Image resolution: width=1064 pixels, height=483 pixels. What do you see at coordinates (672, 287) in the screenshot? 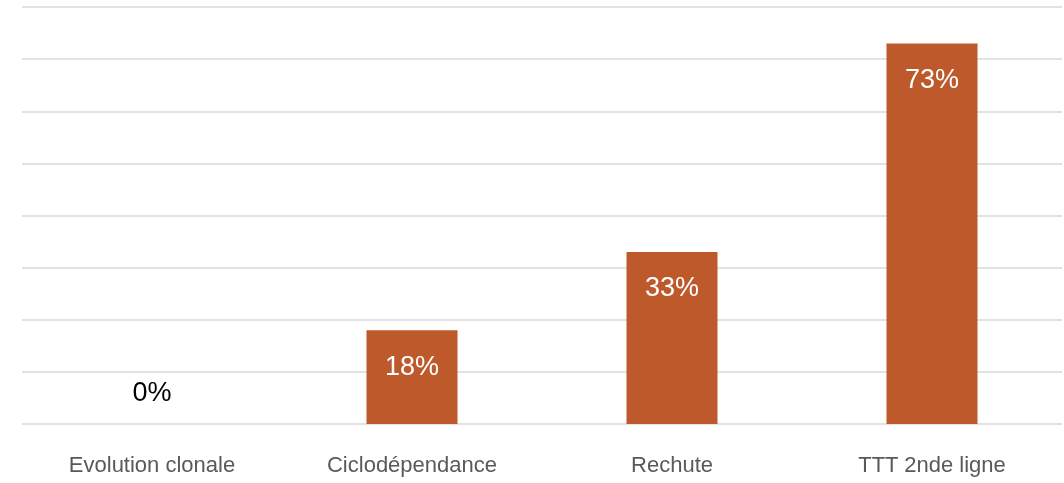
I see `data-label: 33%` at bounding box center [672, 287].